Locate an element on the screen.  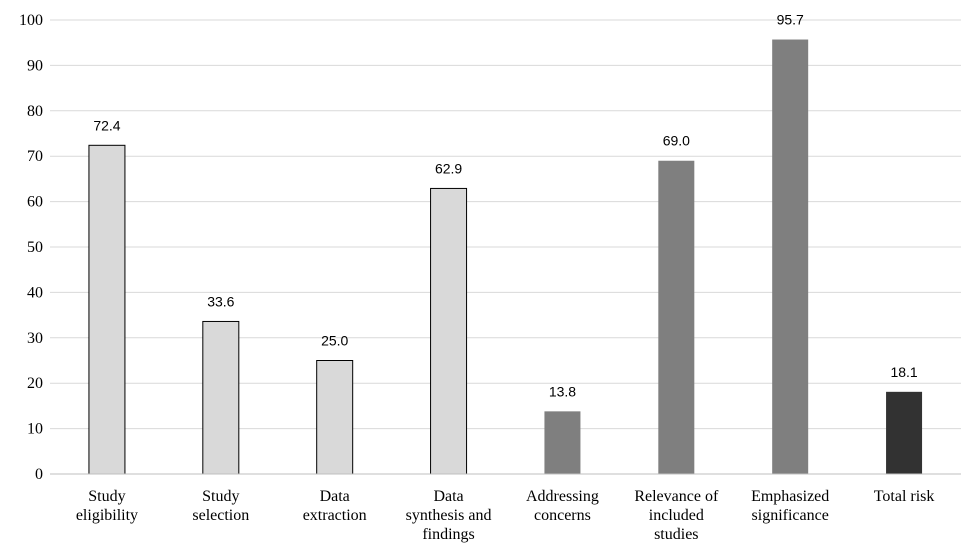
data-label: 72.4 is located at coordinates (106, 125).